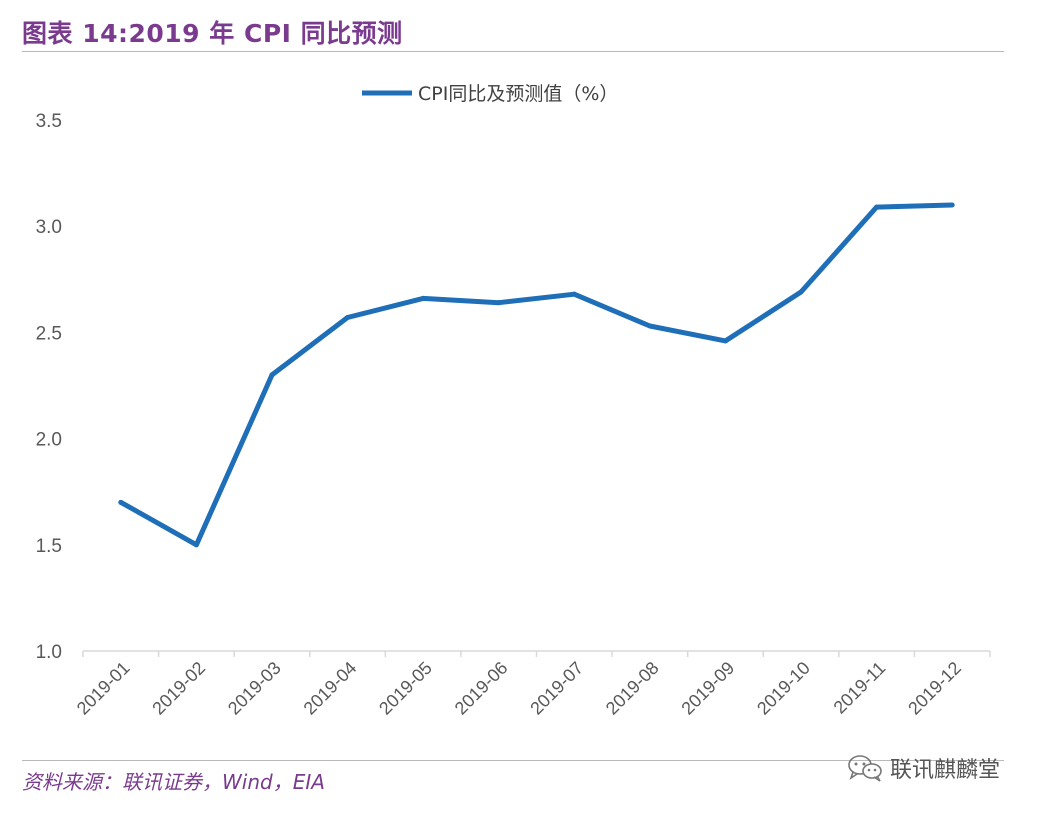 This screenshot has width=1057, height=815. What do you see at coordinates (103, 688) in the screenshot?
I see `x-tick-label: 2019-01` at bounding box center [103, 688].